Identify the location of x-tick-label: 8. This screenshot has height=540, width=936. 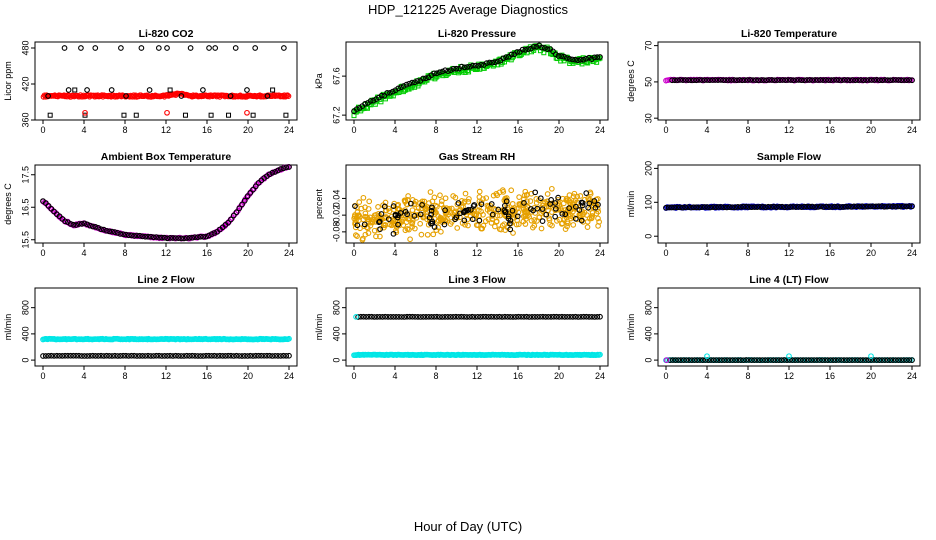
(124, 253).